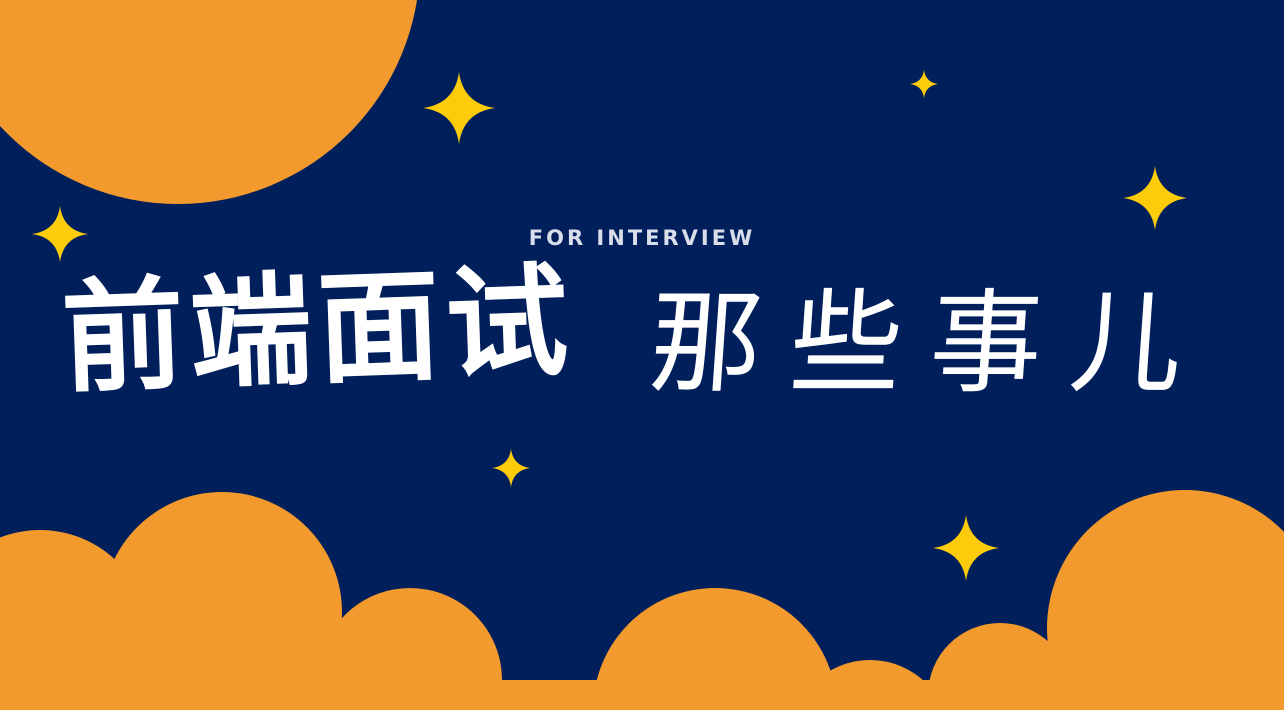 This screenshot has height=710, width=1284. I want to click on title-light: 那些事儿, so click(930, 344).